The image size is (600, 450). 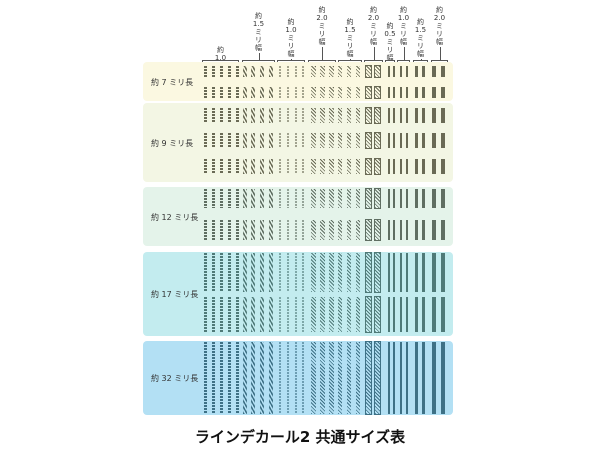 I want to click on width-header: 約 1.5 ミリ幅, so click(x=259, y=32).